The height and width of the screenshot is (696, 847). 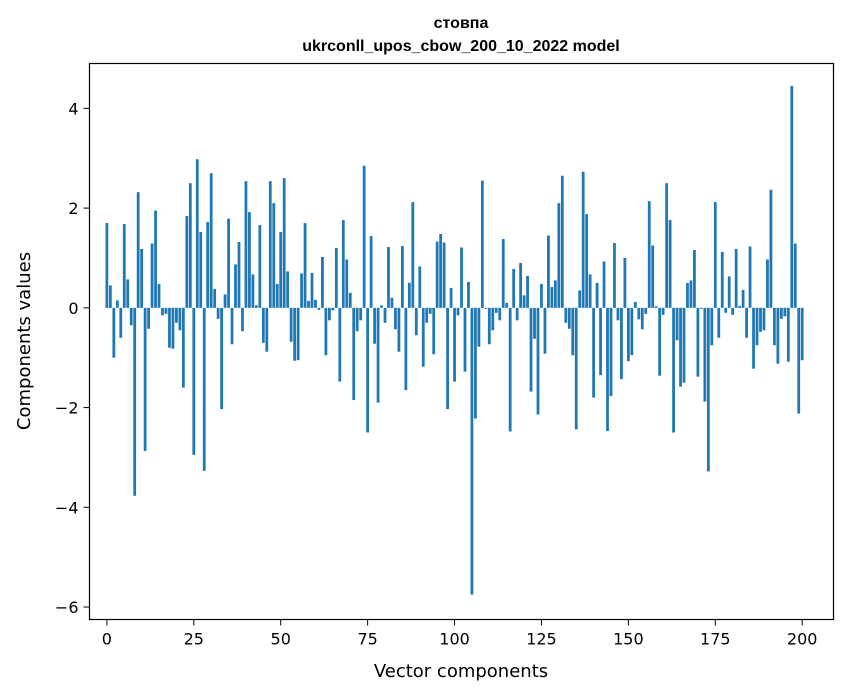 I want to click on x-tick-label: 200, so click(x=802, y=639).